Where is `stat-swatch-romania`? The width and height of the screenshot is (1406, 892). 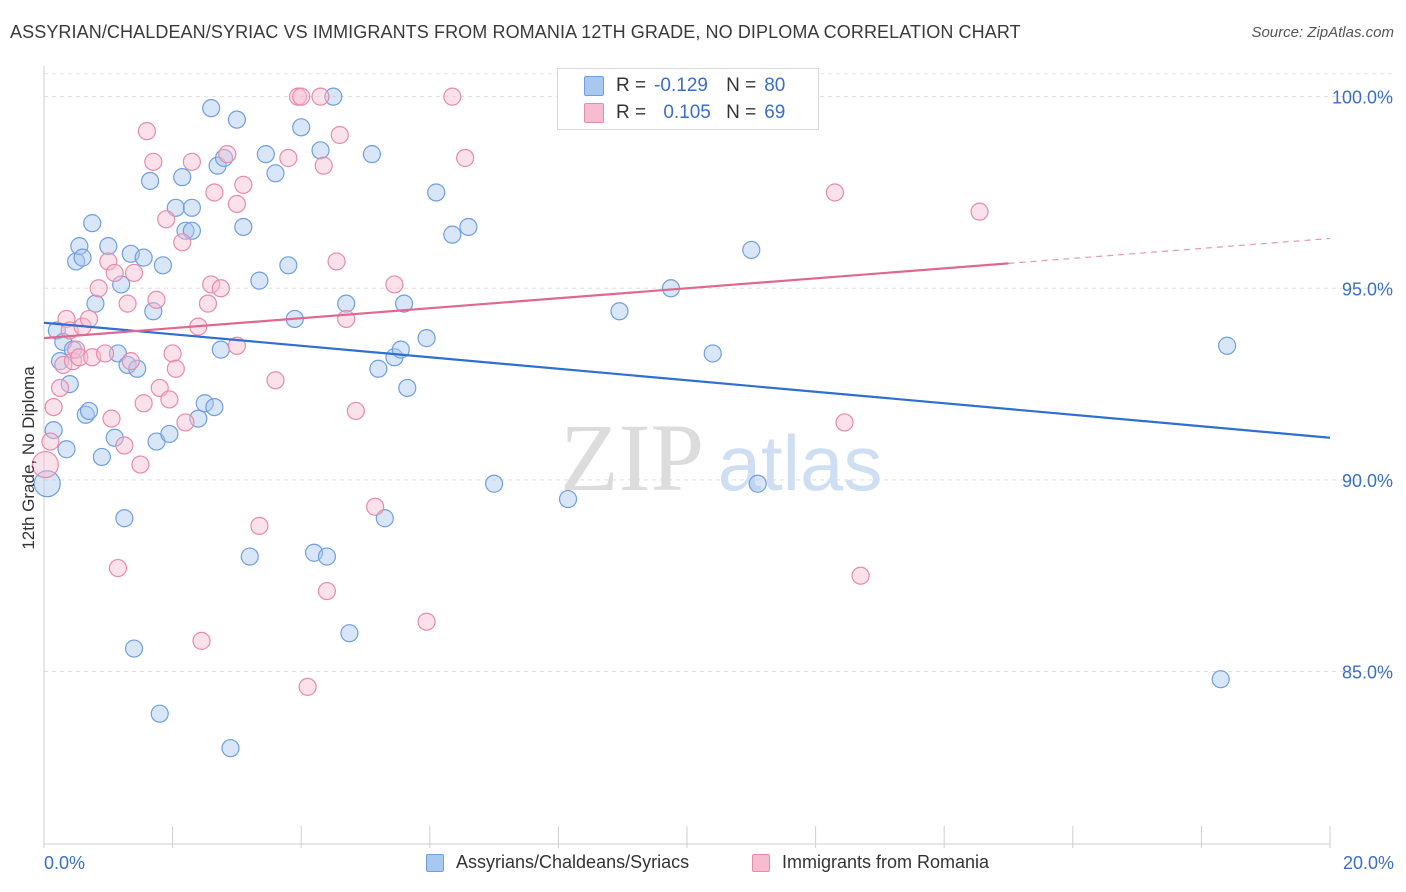
stat-swatch-romania is located at coordinates (594, 113).